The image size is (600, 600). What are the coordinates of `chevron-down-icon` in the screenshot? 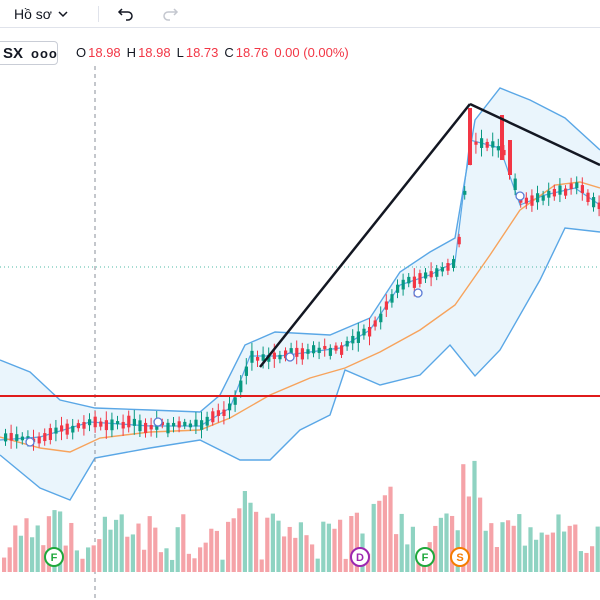 It's located at (63, 14).